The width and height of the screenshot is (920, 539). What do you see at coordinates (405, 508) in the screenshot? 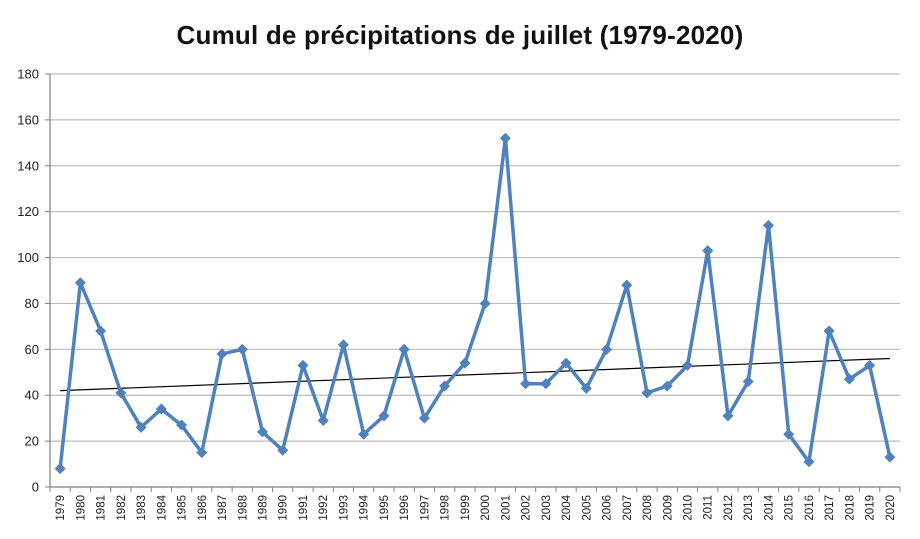
I see `x-tick-label: 1996` at bounding box center [405, 508].